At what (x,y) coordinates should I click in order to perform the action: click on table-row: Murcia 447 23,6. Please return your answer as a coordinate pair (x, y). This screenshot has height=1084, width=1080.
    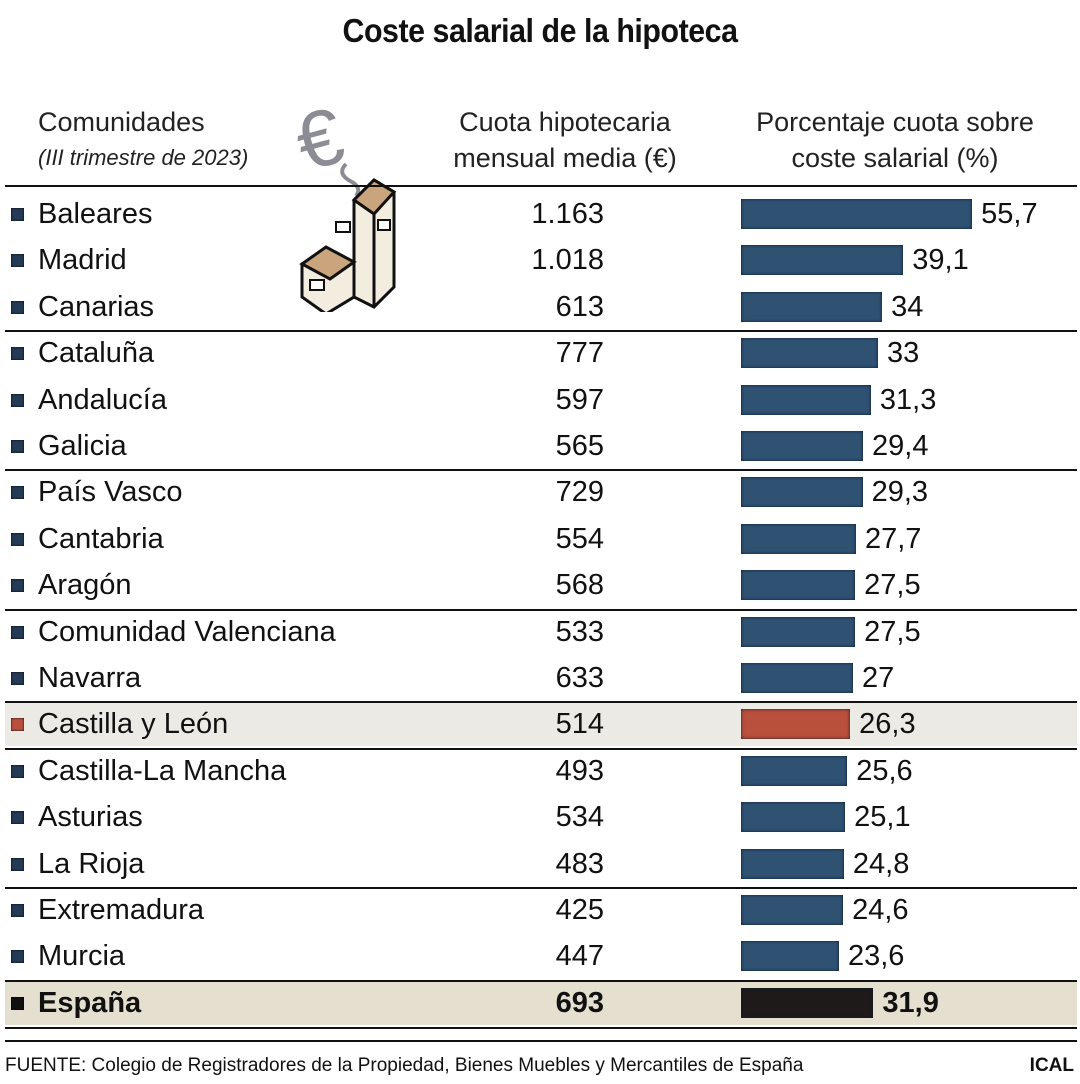
    Looking at the image, I should click on (541, 956).